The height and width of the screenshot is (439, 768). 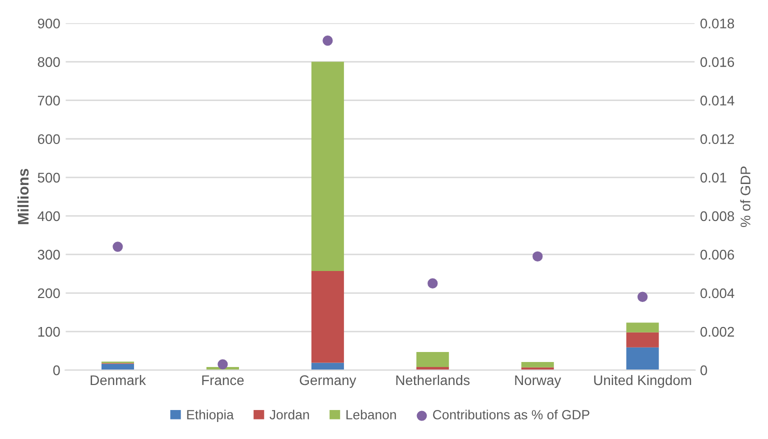 I want to click on y-tick-label: 0, so click(x=56, y=370).